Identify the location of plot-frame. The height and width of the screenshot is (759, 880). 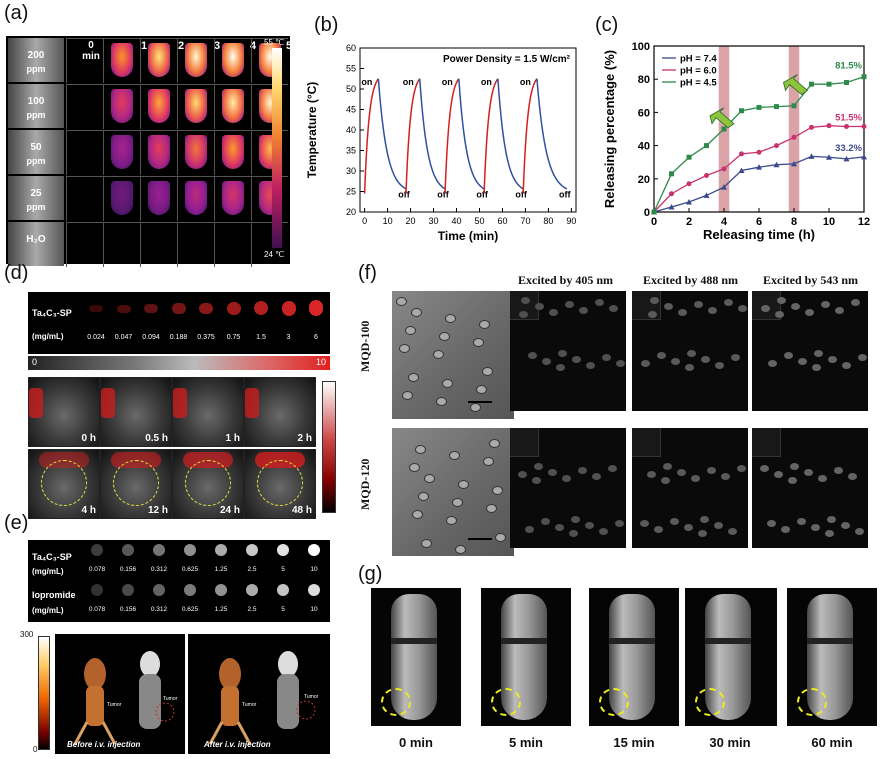
(468, 130).